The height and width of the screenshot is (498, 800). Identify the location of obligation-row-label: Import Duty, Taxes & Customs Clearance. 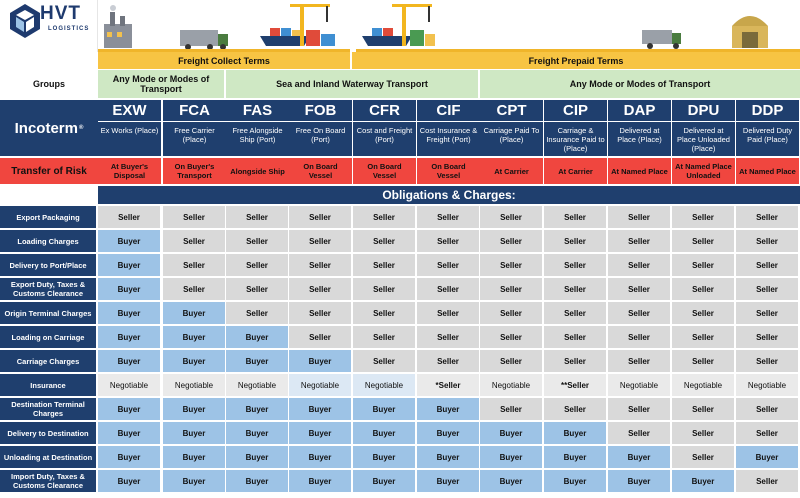
(48, 481).